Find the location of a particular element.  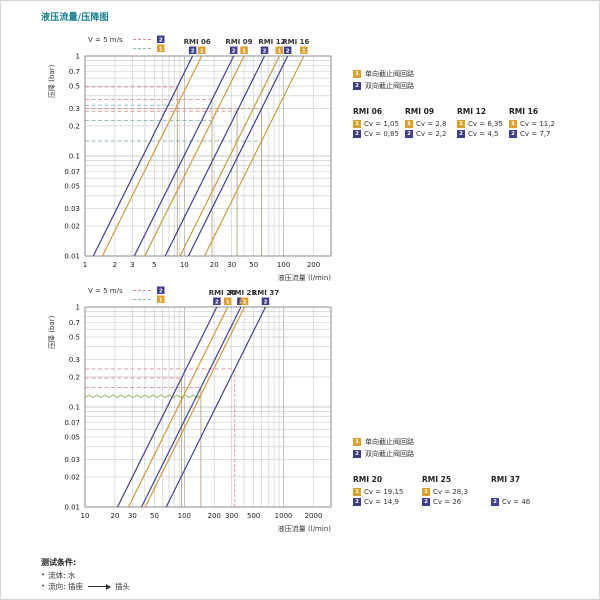

cv-value: Cv = 0,85 is located at coordinates (381, 134).